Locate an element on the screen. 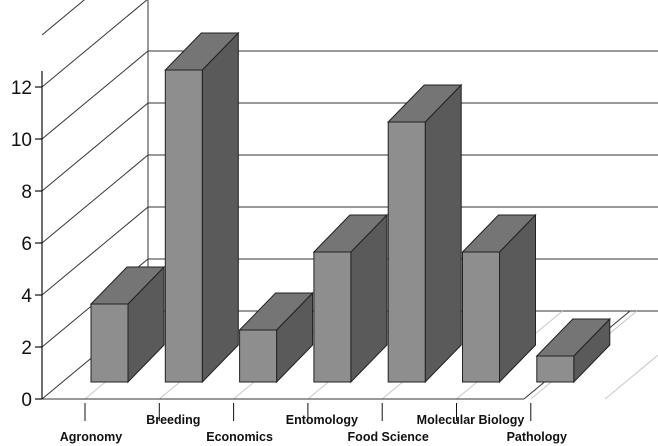 The width and height of the screenshot is (658, 446). y-axis-ticks: 0 2 4 6 8 10 12 is located at coordinates (26, 244).